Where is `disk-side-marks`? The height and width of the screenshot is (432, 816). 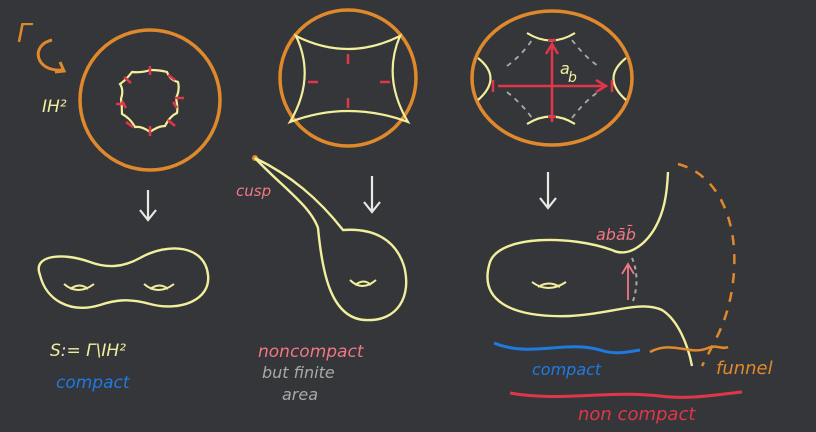
disk-side-marks is located at coordinates (552, 78).